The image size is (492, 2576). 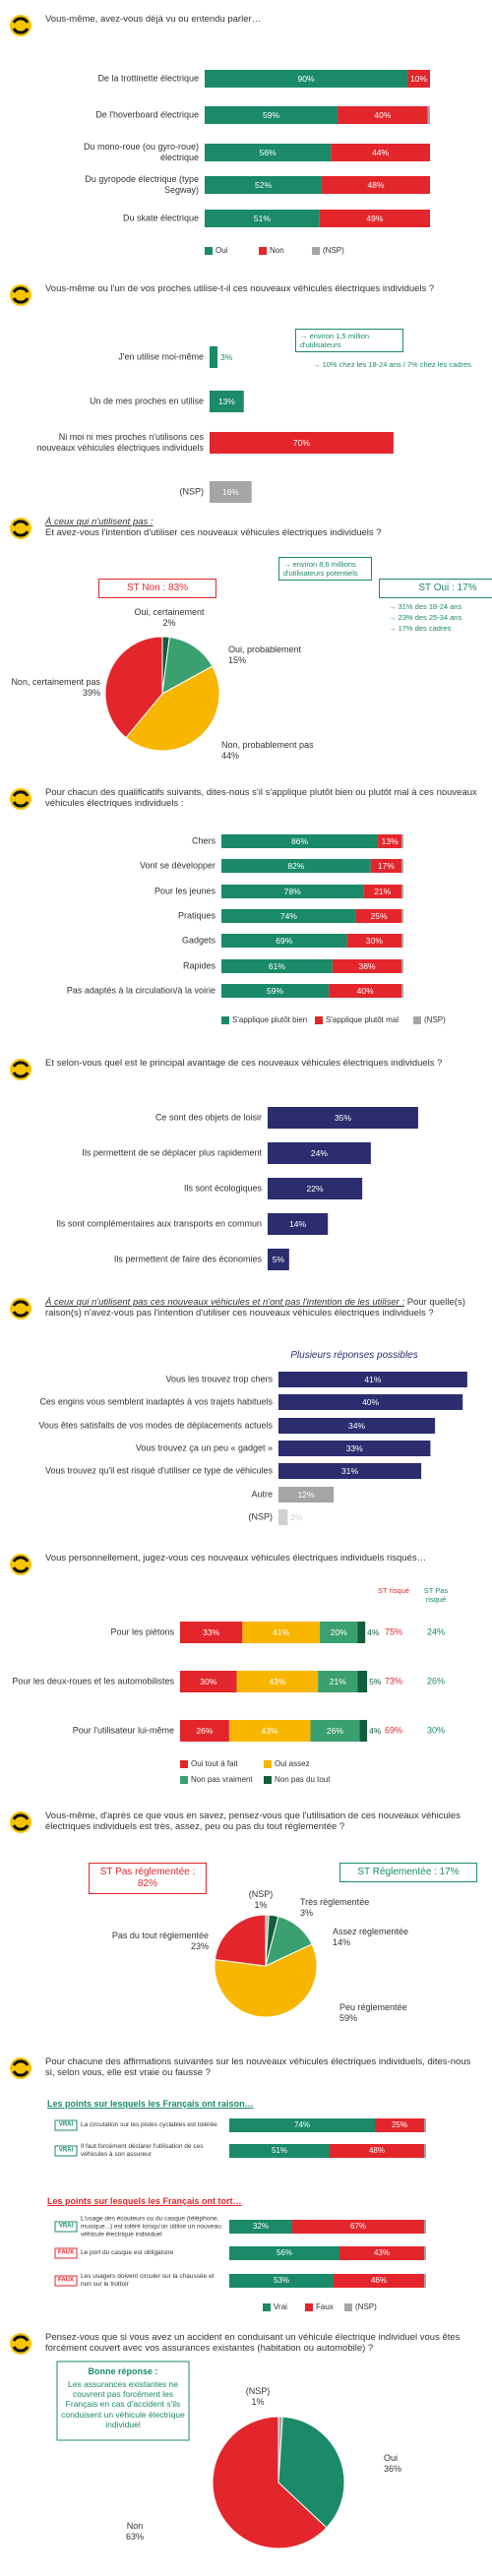 What do you see at coordinates (123, 2401) in the screenshot?
I see `answer-box` at bounding box center [123, 2401].